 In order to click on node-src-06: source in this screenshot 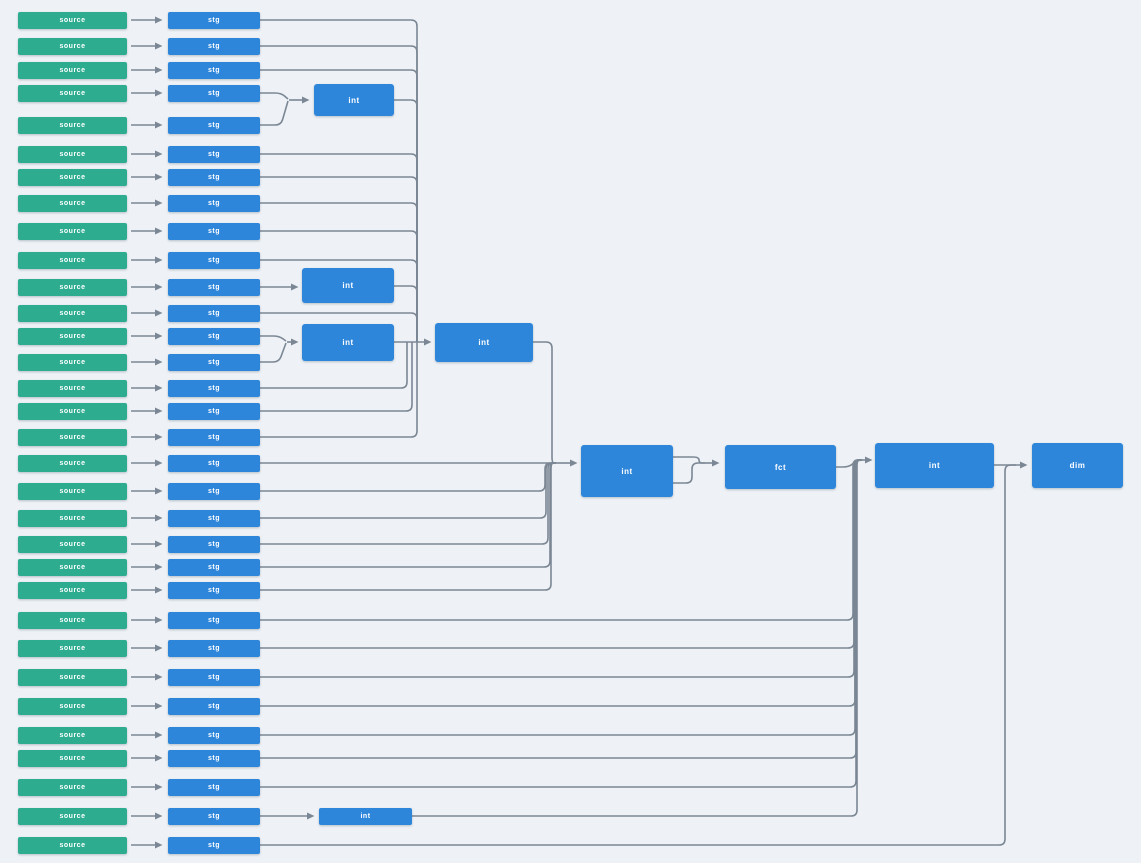, I will do `click(72, 154)`.